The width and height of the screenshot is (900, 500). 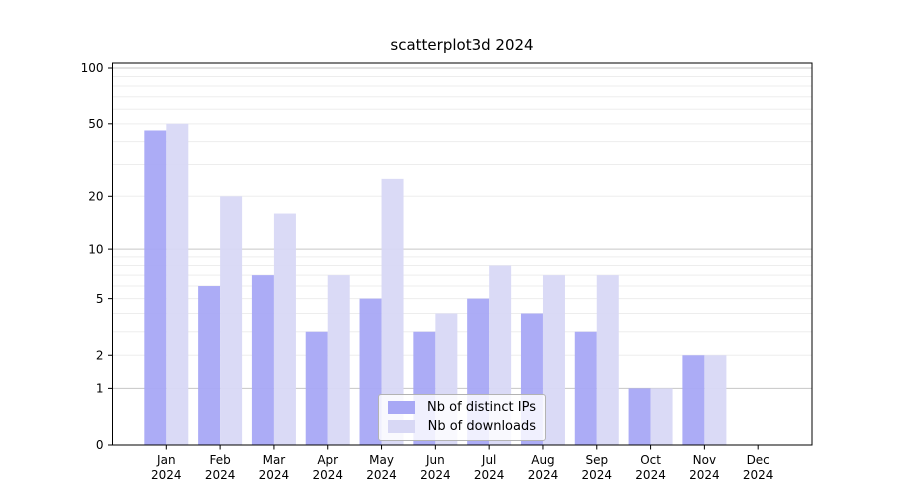 I want to click on legend-item-downloads: Nb of downloads, so click(x=462, y=426).